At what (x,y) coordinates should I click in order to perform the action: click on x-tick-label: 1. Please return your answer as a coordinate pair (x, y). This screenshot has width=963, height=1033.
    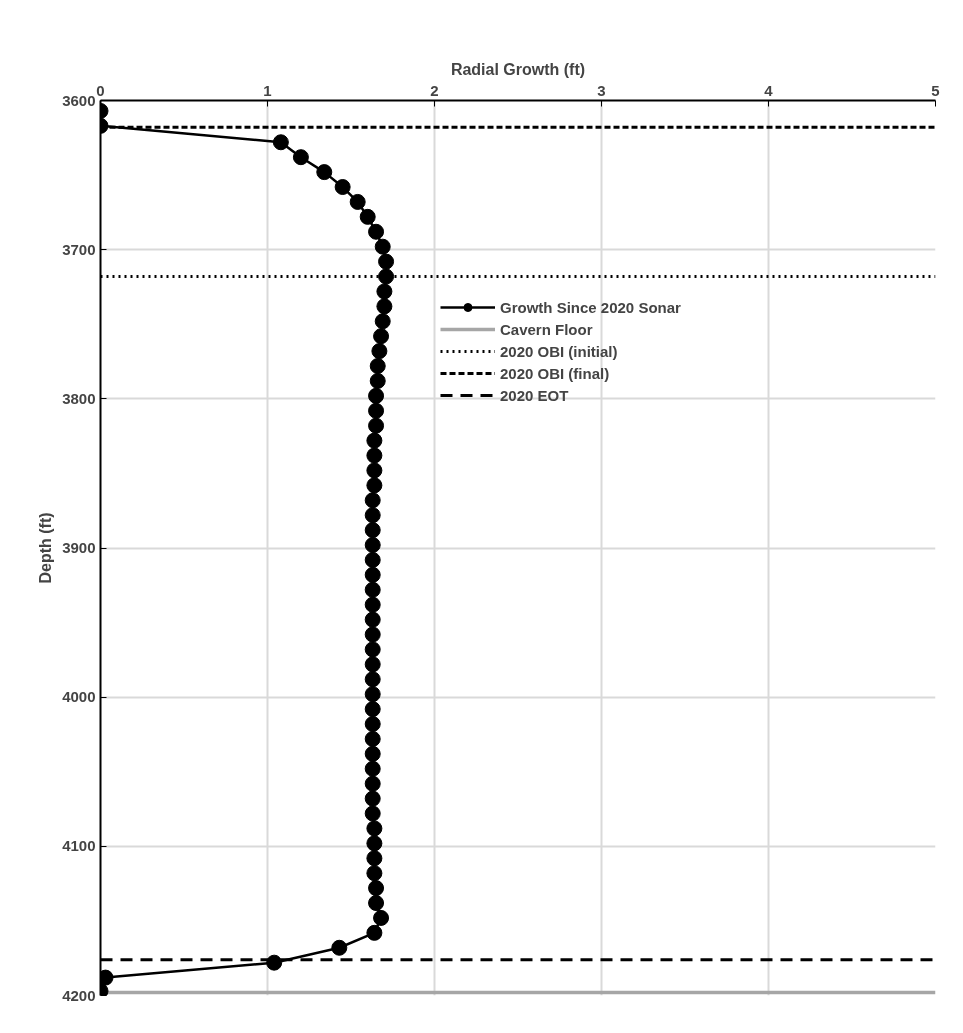
    Looking at the image, I should click on (267, 90).